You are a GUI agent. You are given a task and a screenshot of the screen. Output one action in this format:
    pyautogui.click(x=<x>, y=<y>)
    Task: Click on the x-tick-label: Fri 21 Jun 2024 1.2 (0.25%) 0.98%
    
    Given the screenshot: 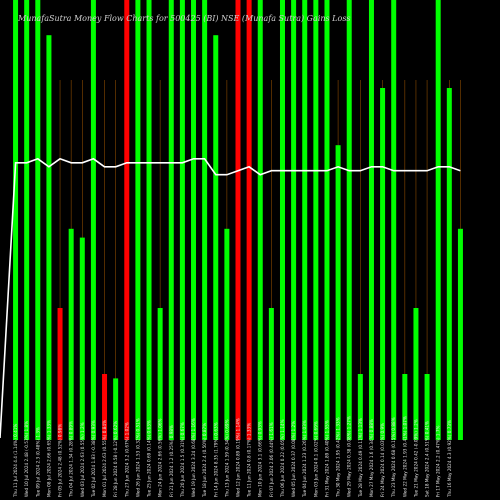 What is the action you would take?
    pyautogui.click(x=171, y=461)
    